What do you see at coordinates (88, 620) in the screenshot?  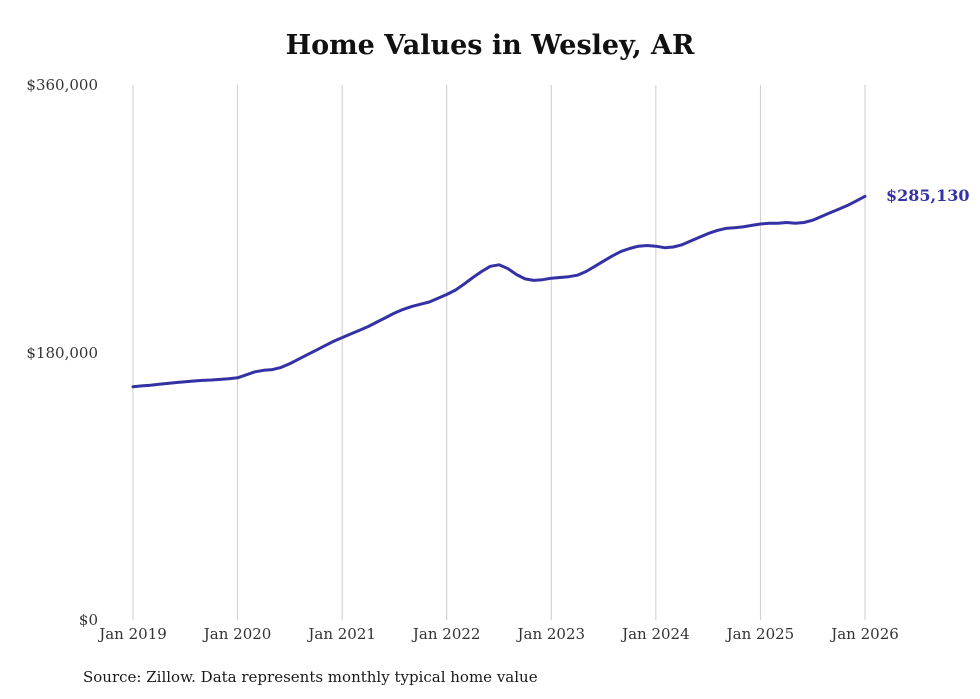 I see `y-axis-label-0: $0` at bounding box center [88, 620].